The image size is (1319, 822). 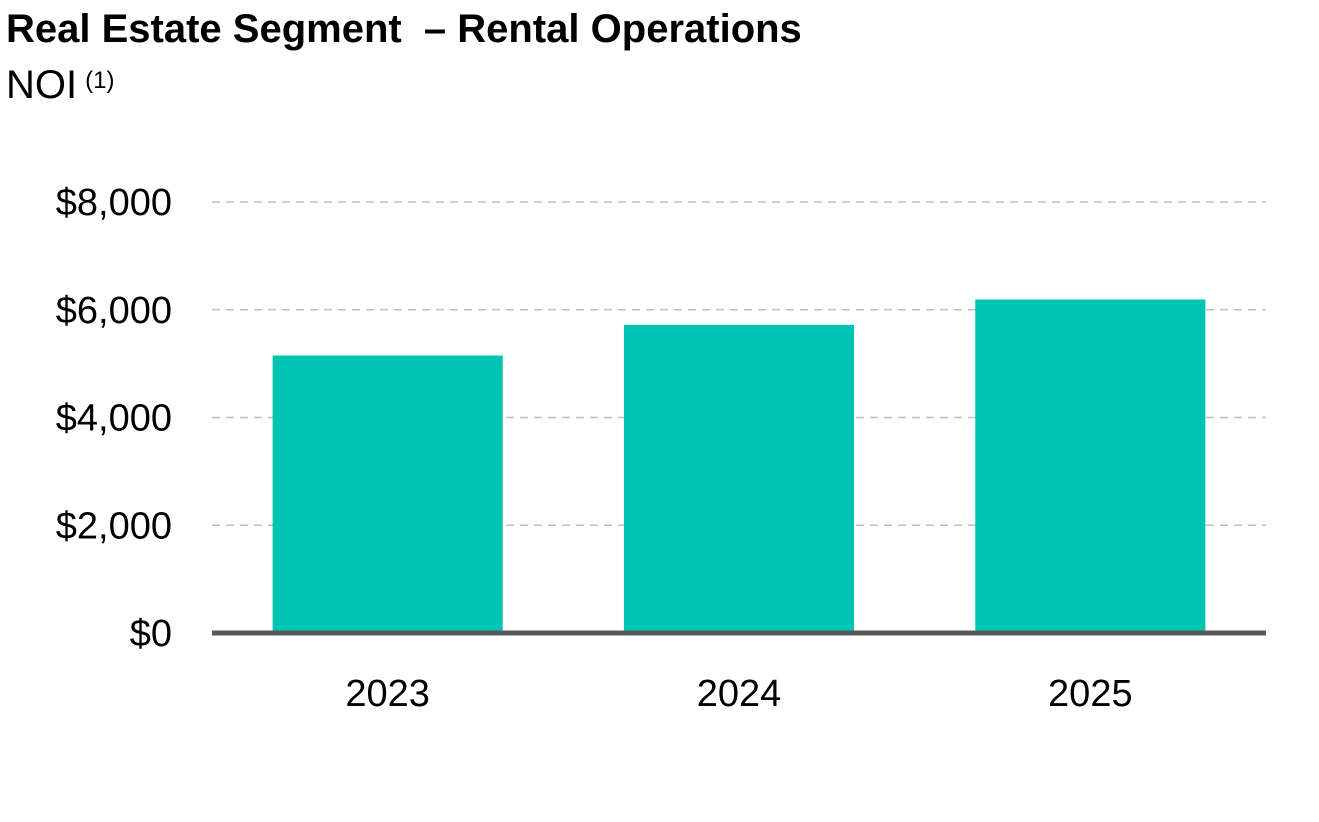 I want to click on y-axis-tick-labels: $0 $2,000 $4,000 $6,000 $8,000, so click(x=114, y=418).